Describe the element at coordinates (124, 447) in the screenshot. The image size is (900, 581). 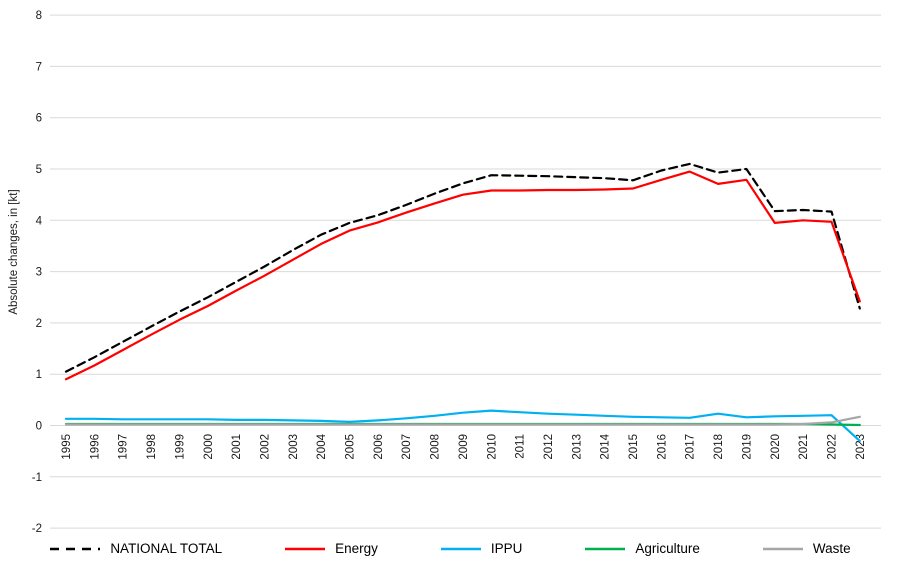
I see `x-tick-label: 1997` at that location.